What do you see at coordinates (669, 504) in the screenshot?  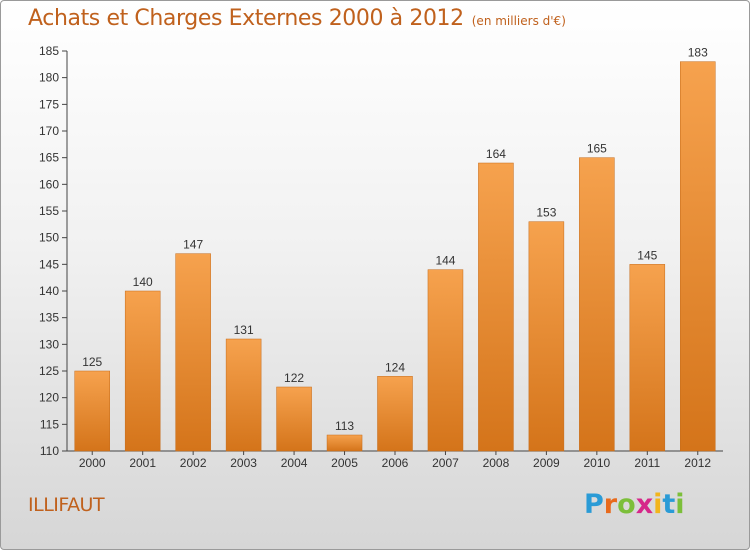 I see `logo-letter: t` at bounding box center [669, 504].